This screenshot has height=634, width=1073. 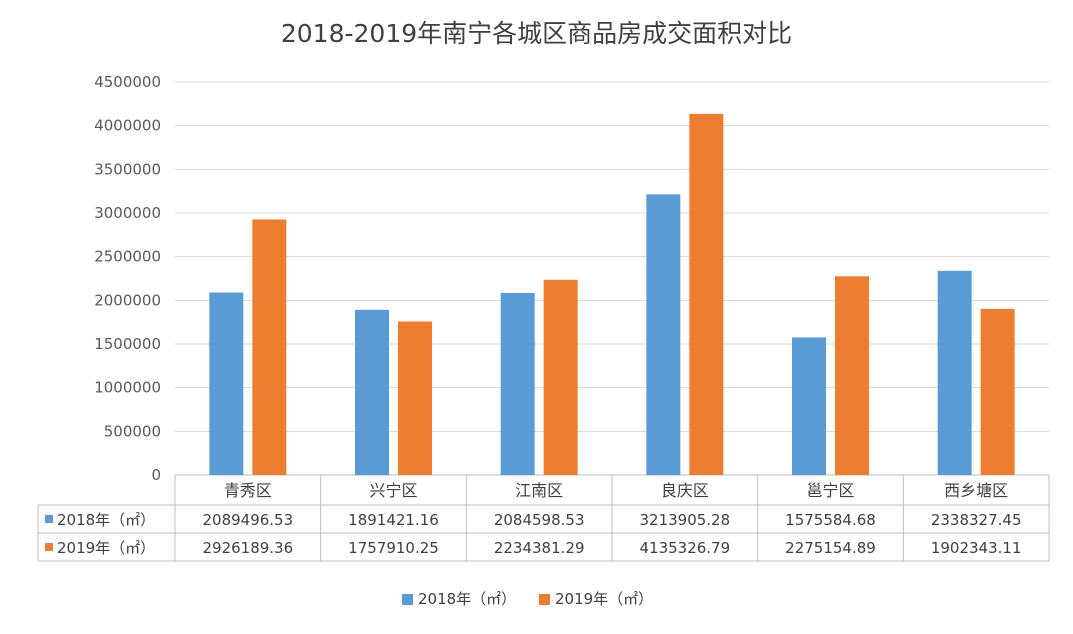 What do you see at coordinates (127, 257) in the screenshot?
I see `y-tick-label: 2500000` at bounding box center [127, 257].